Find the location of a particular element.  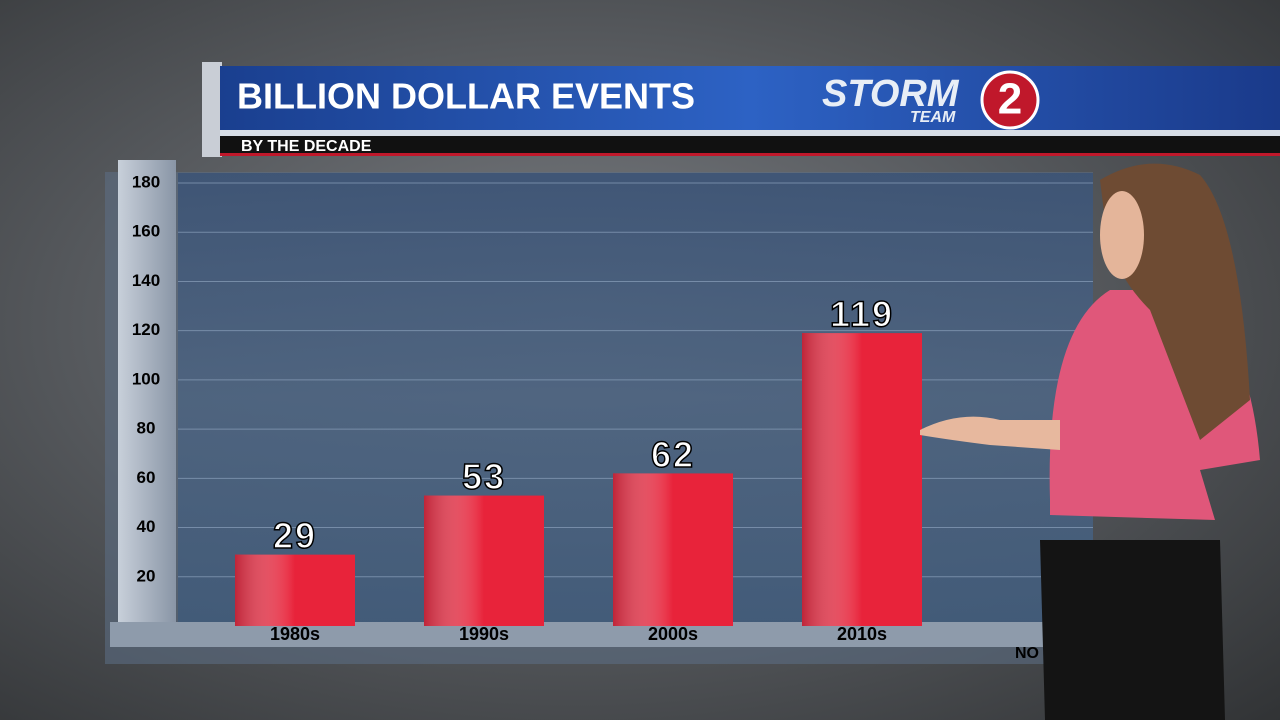

y-axis-panel is located at coordinates (147, 391).